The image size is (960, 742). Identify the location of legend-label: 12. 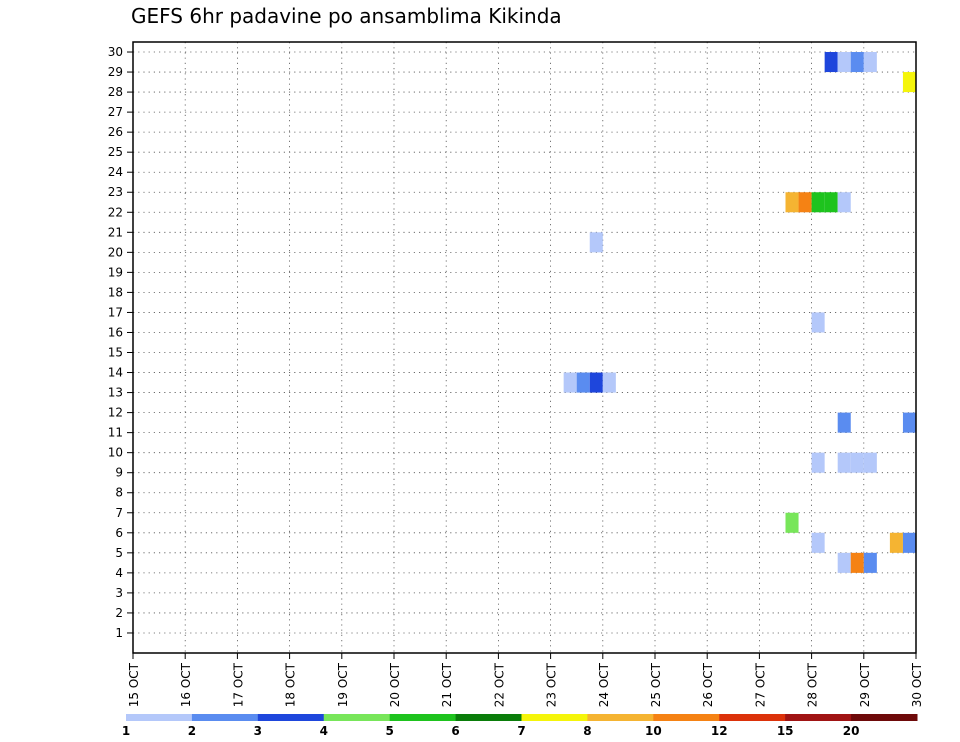
(719, 731).